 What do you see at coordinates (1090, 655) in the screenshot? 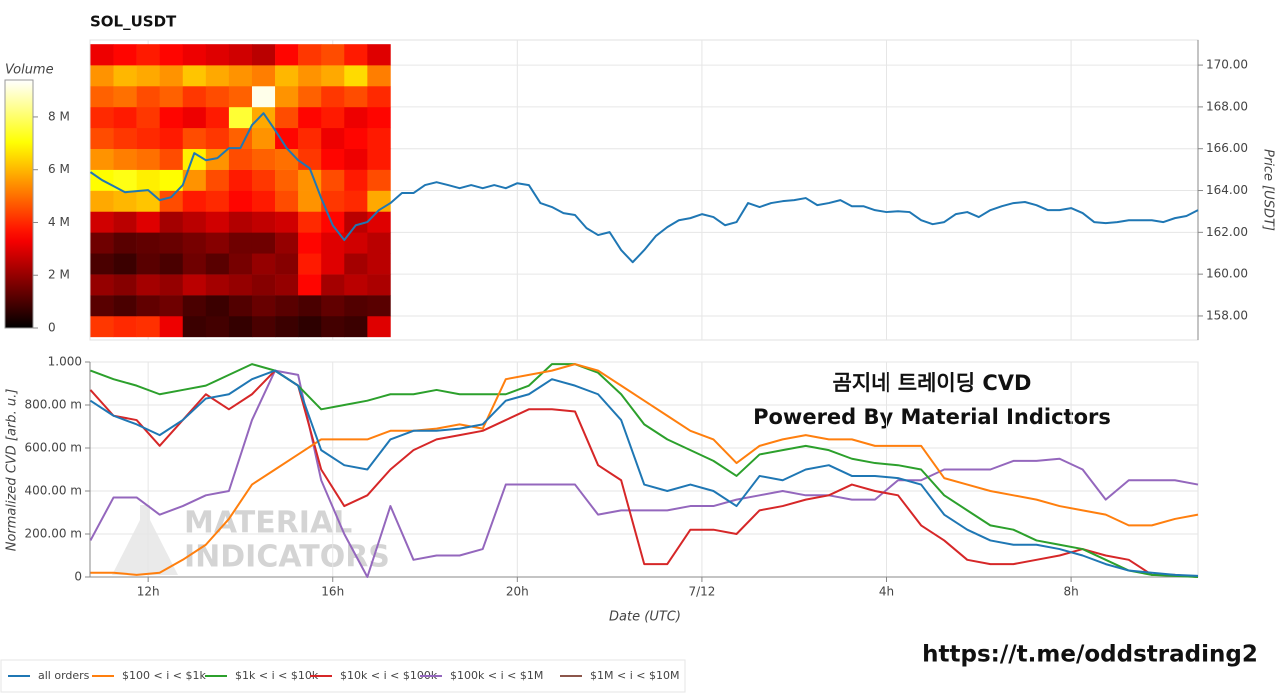
I see `link-text: https://t.me/oddstrading2` at bounding box center [1090, 655].